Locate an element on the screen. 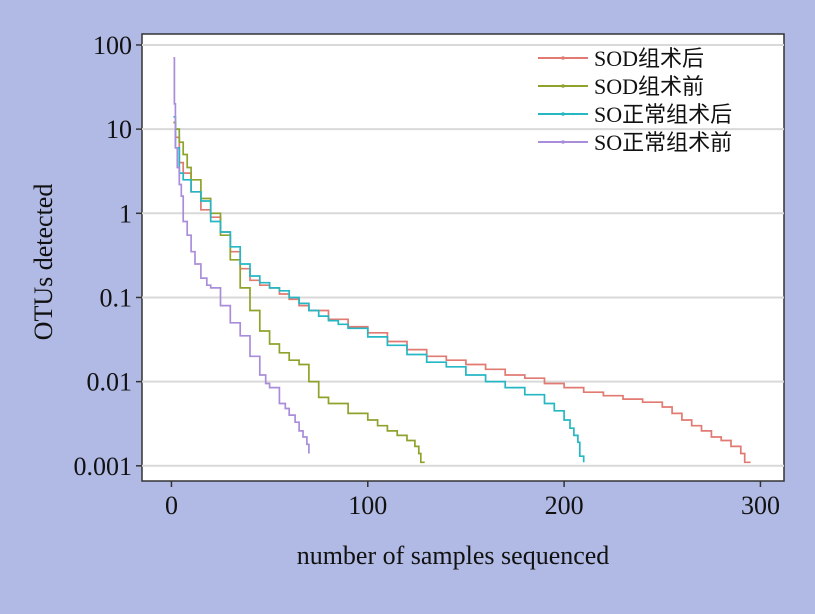 This screenshot has width=815, height=614. legend-label: SO正常组术前 is located at coordinates (663, 142).